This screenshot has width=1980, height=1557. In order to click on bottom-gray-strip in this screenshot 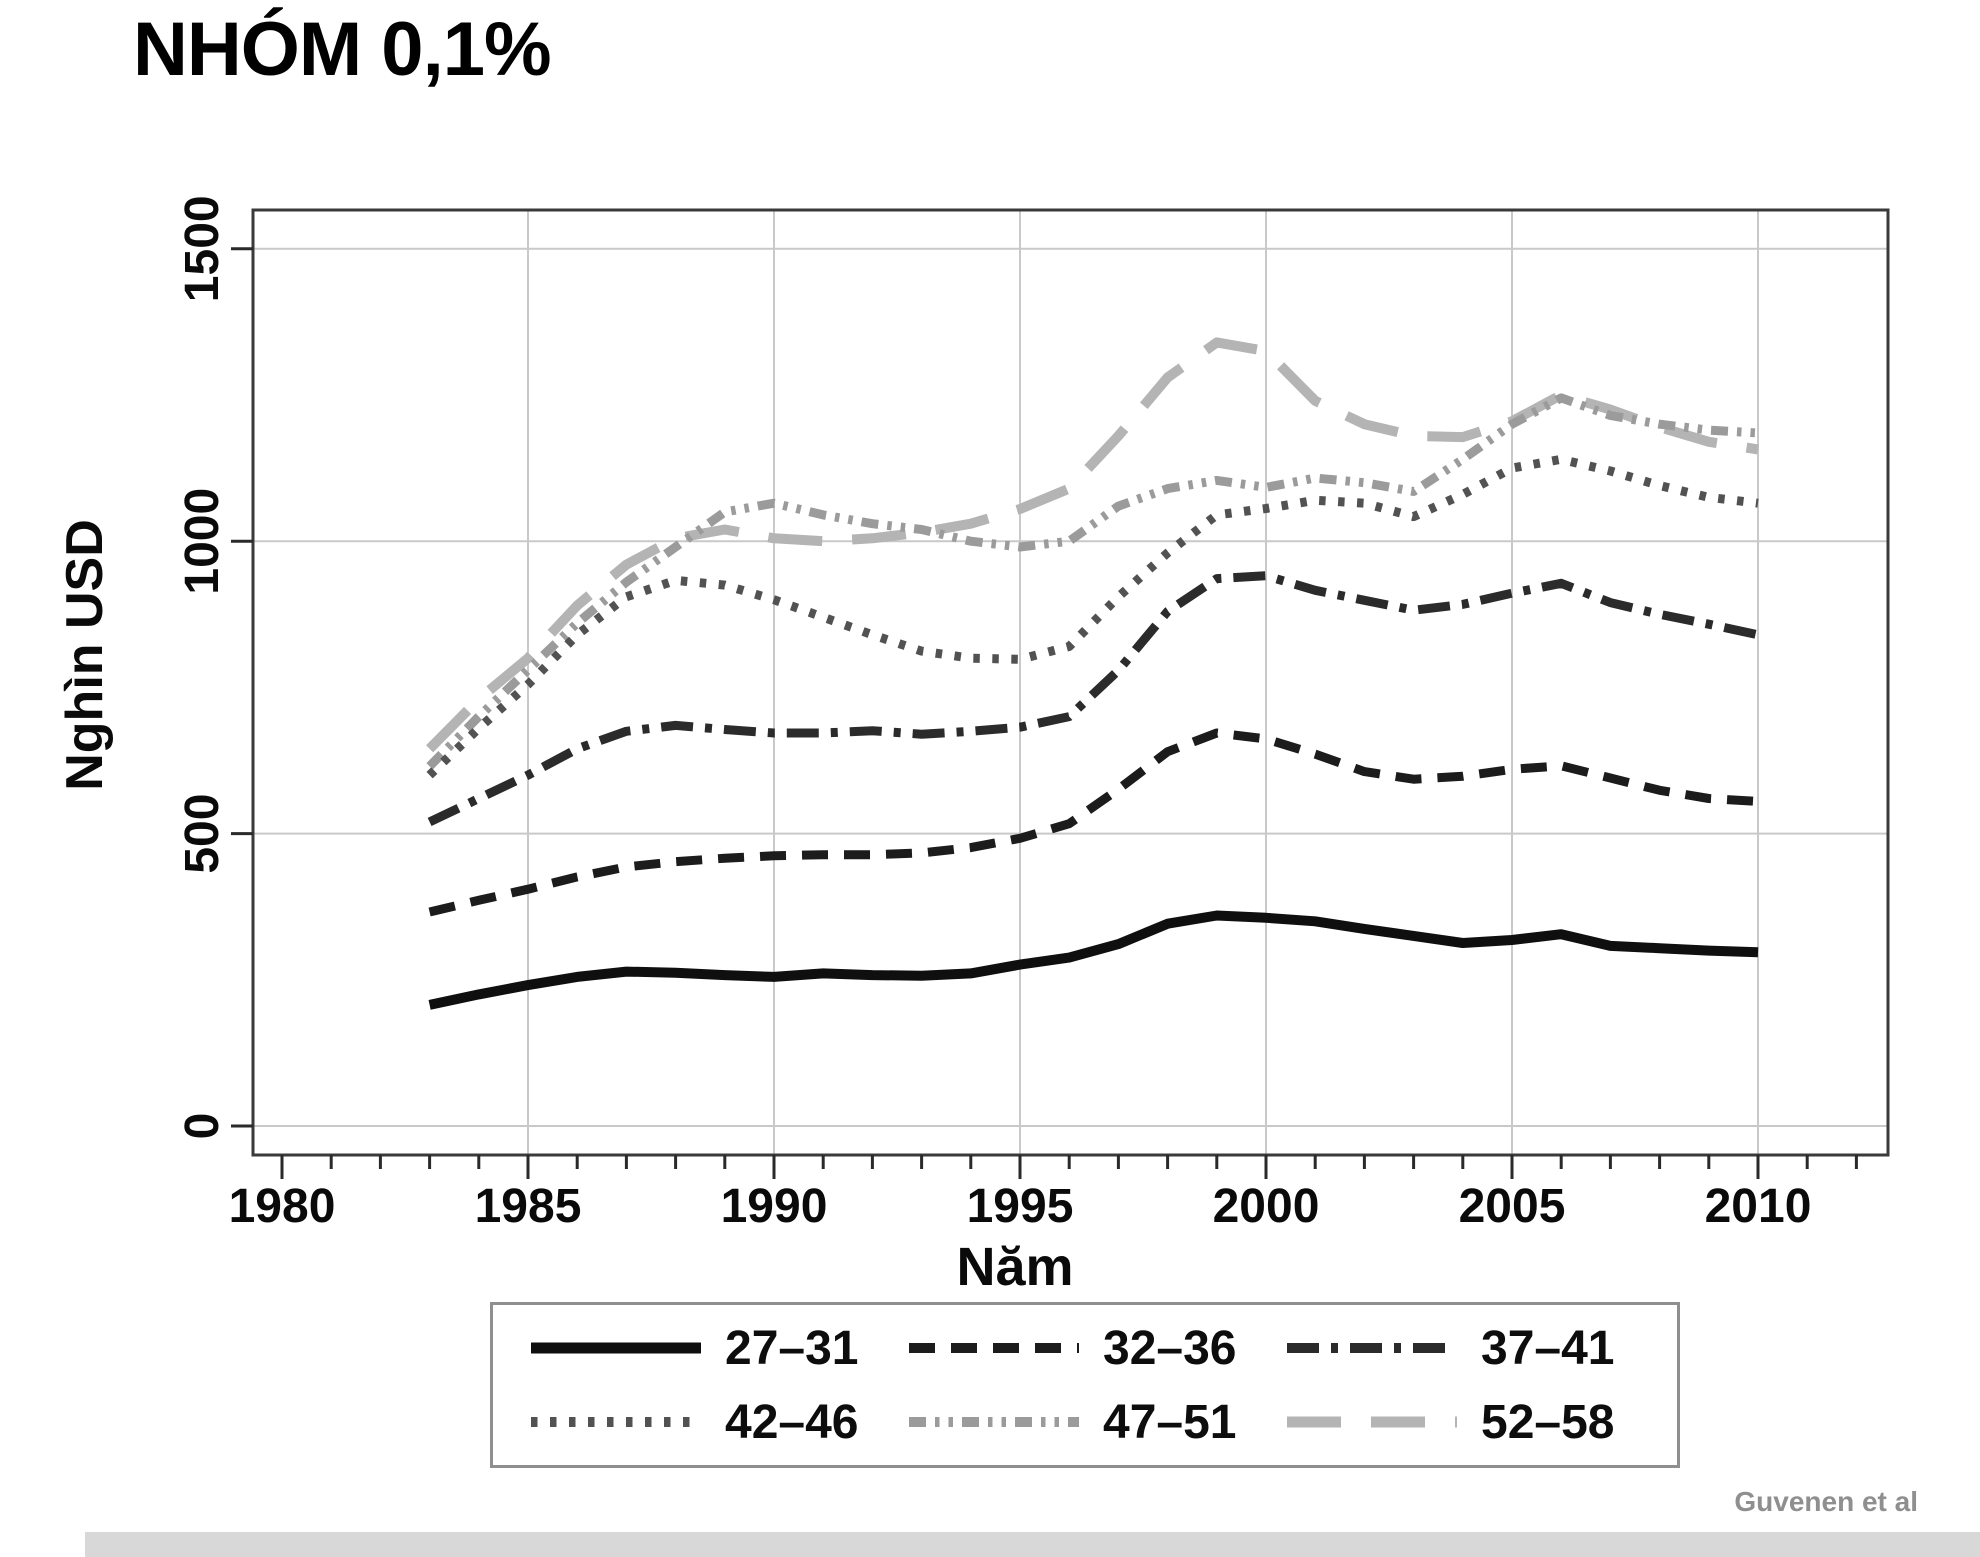, I will do `click(1032, 1544)`.